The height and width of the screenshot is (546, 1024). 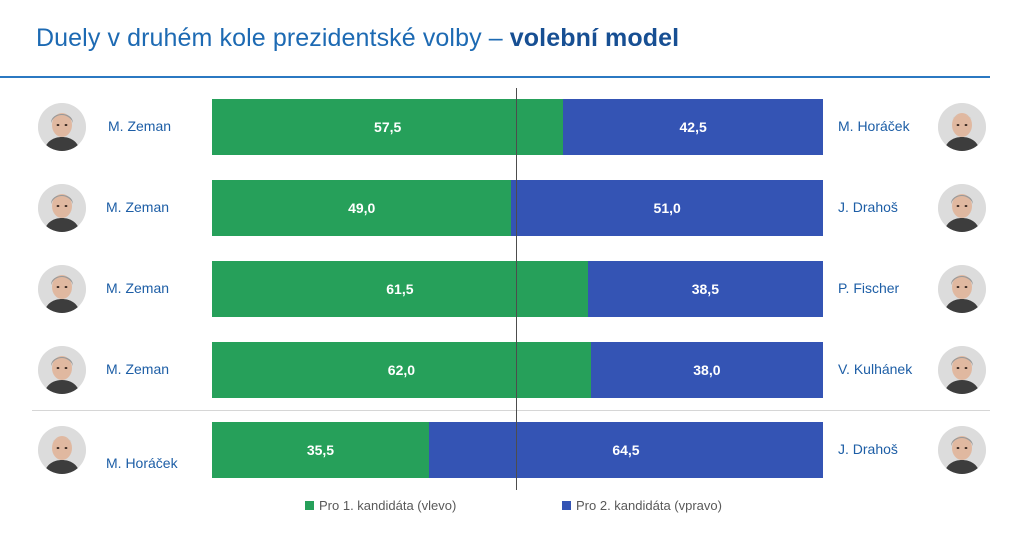 I want to click on legend-label-right: Pro 2. kandidáta (vpravo), so click(x=649, y=505).